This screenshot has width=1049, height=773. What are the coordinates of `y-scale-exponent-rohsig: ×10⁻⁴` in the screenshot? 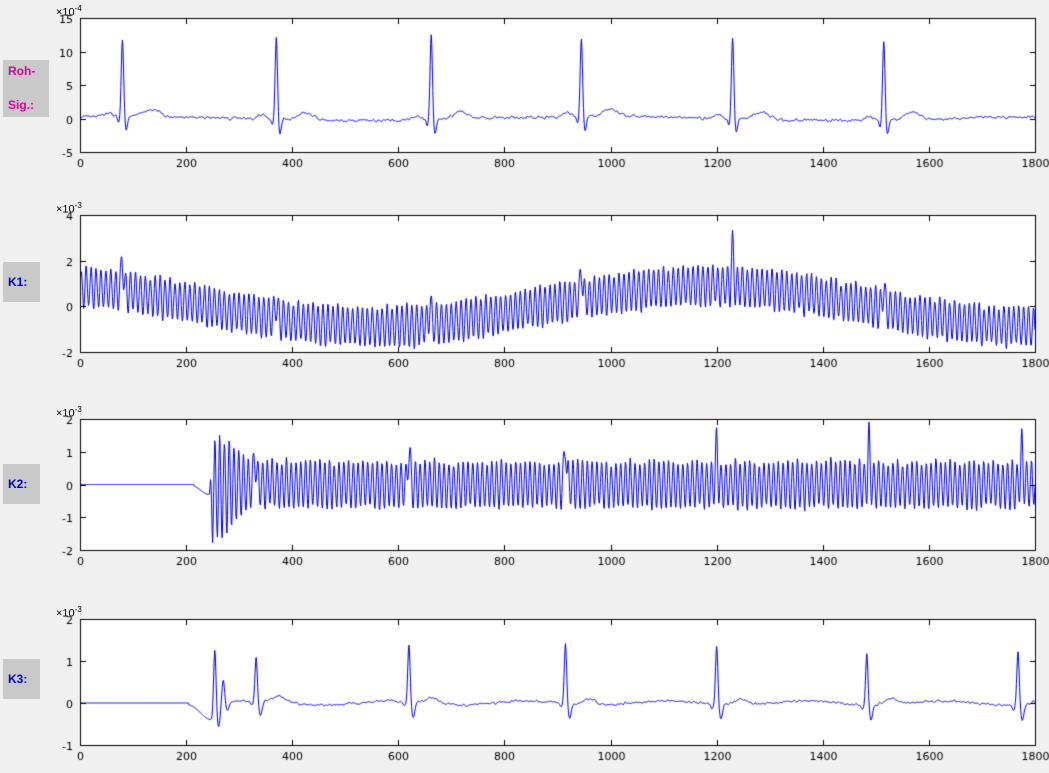 It's located at (69, 11).